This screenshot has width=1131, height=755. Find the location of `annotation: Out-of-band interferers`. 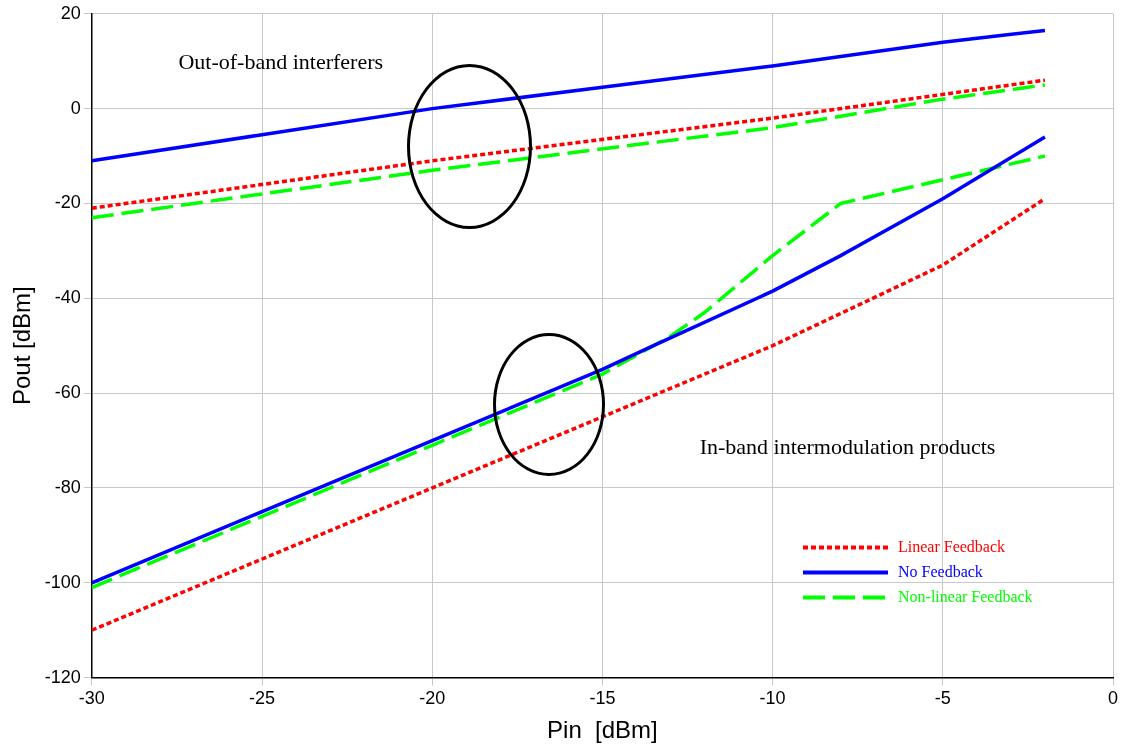

annotation: Out-of-band interferers is located at coordinates (281, 62).